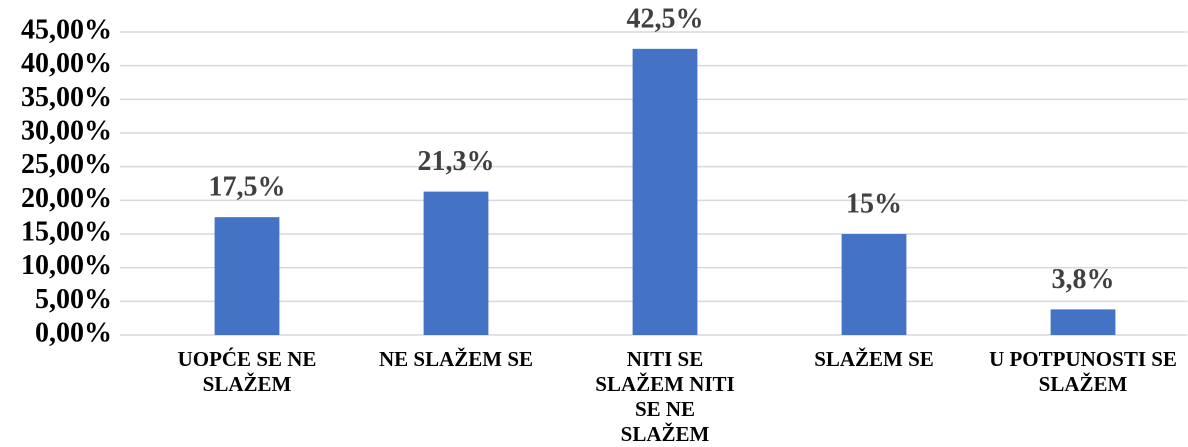  I want to click on x-tick-label: UOPĆE SE NE SLAŽEM, so click(247, 371).